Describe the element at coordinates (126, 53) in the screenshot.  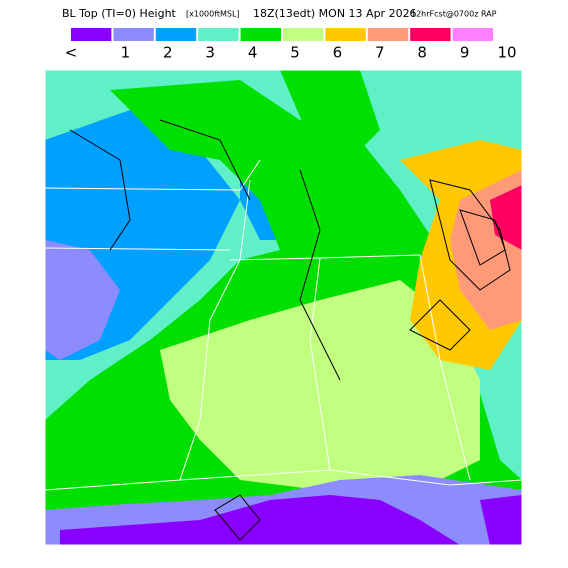
I see `legend-label: 1` at that location.